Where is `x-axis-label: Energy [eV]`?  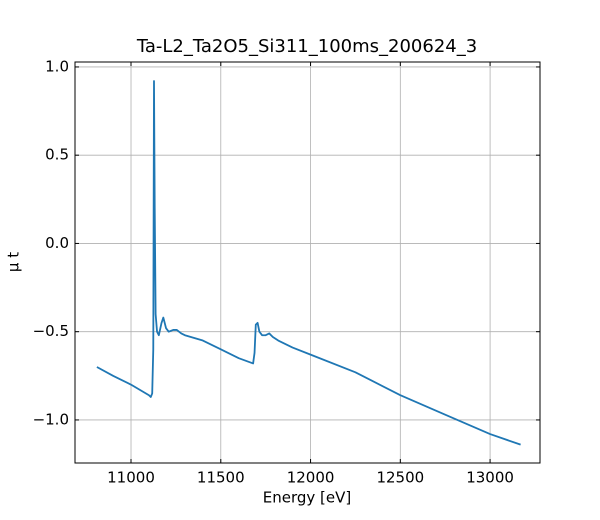
x-axis-label: Energy [eV] is located at coordinates (307, 498).